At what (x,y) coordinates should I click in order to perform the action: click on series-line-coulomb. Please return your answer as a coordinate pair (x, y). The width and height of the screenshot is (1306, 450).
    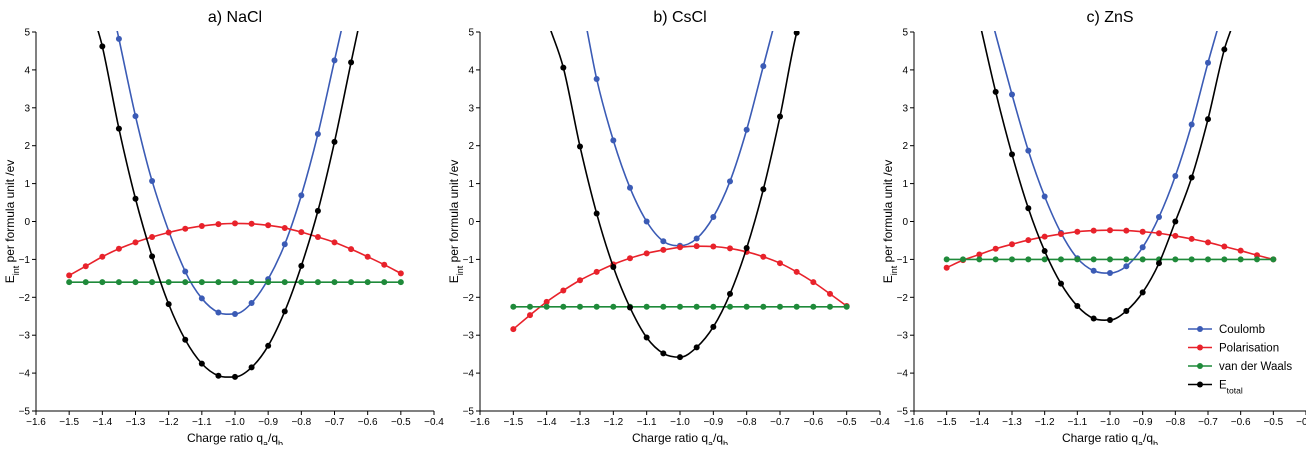
    Looking at the image, I should click on (229, 173).